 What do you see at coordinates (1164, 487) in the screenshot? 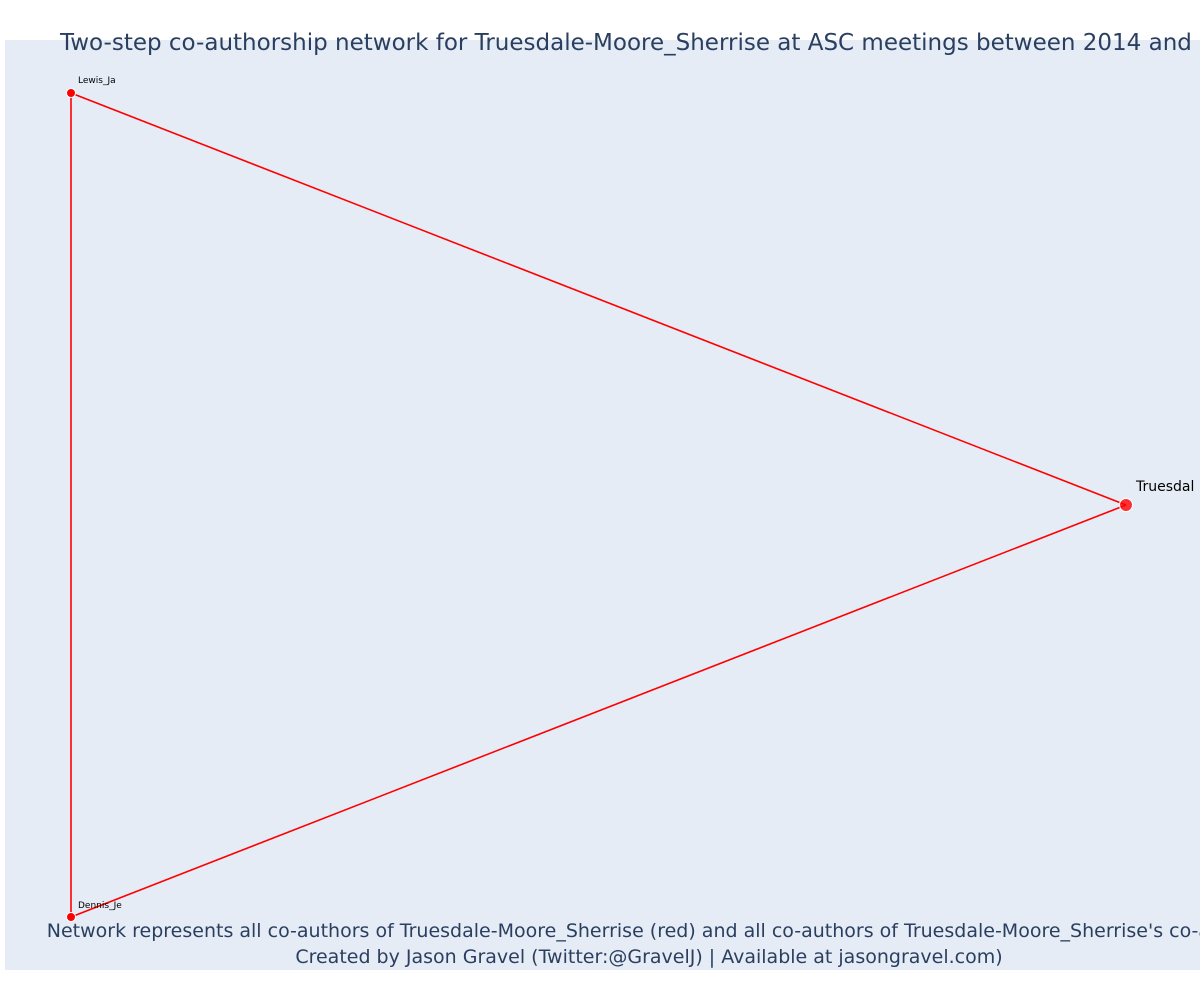
I see `node-label-truesdale: Truesdal` at bounding box center [1164, 487].